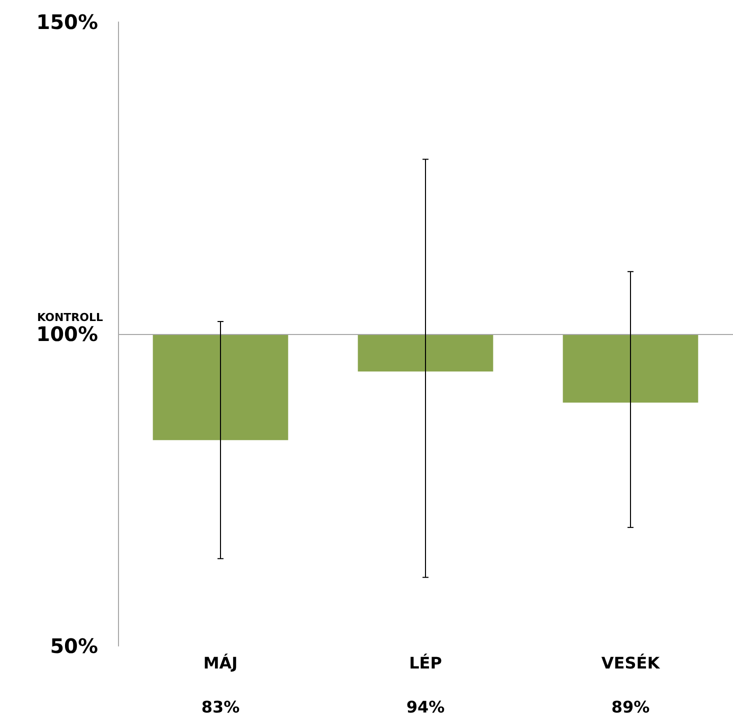 This screenshot has width=733, height=718. Describe the element at coordinates (220, 663) in the screenshot. I see `x-tick-label: MÁJ` at that location.